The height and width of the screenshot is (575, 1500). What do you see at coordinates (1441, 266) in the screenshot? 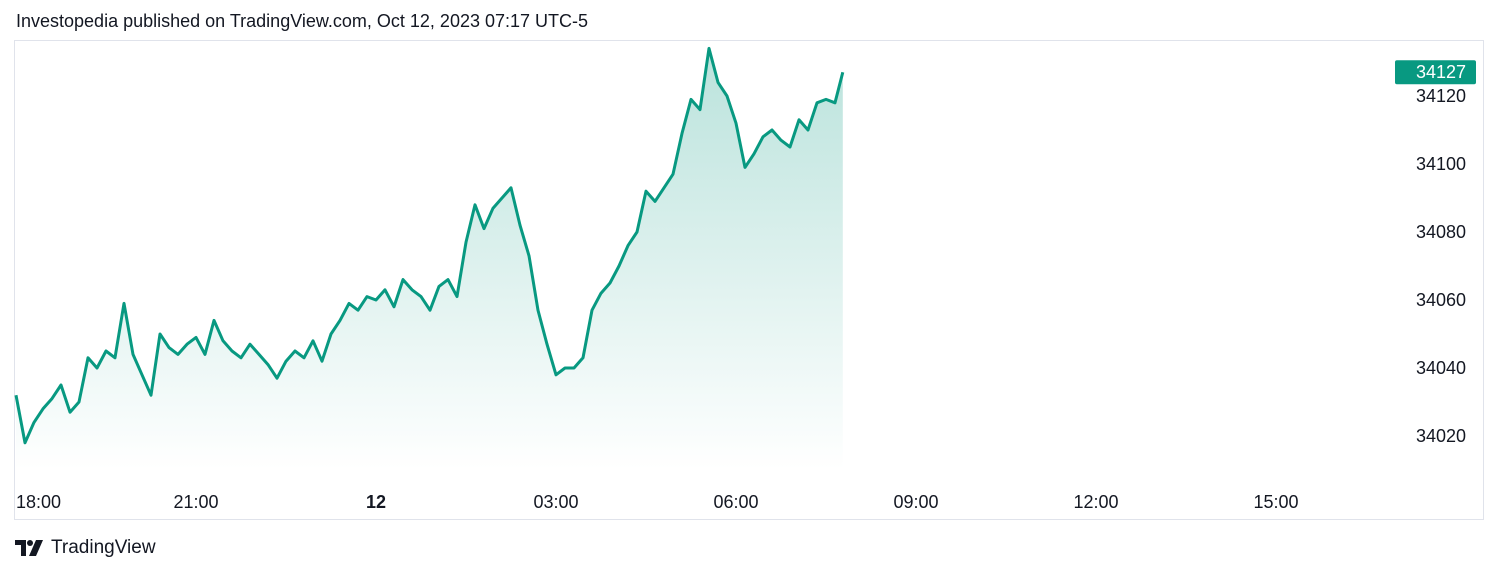
I see `price-axis: 34020 34040 34060 34080 34100 34120` at bounding box center [1441, 266].